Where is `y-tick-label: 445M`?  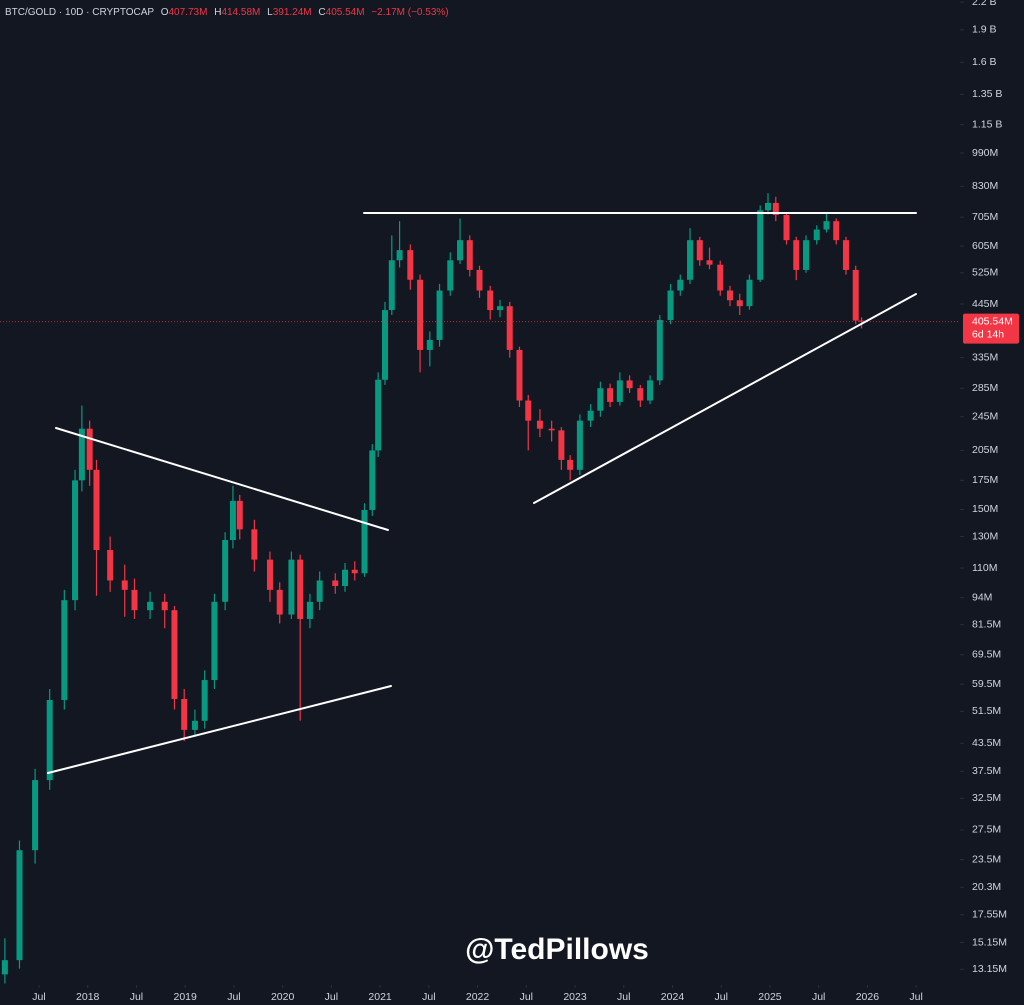
y-tick-label: 445M is located at coordinates (985, 304).